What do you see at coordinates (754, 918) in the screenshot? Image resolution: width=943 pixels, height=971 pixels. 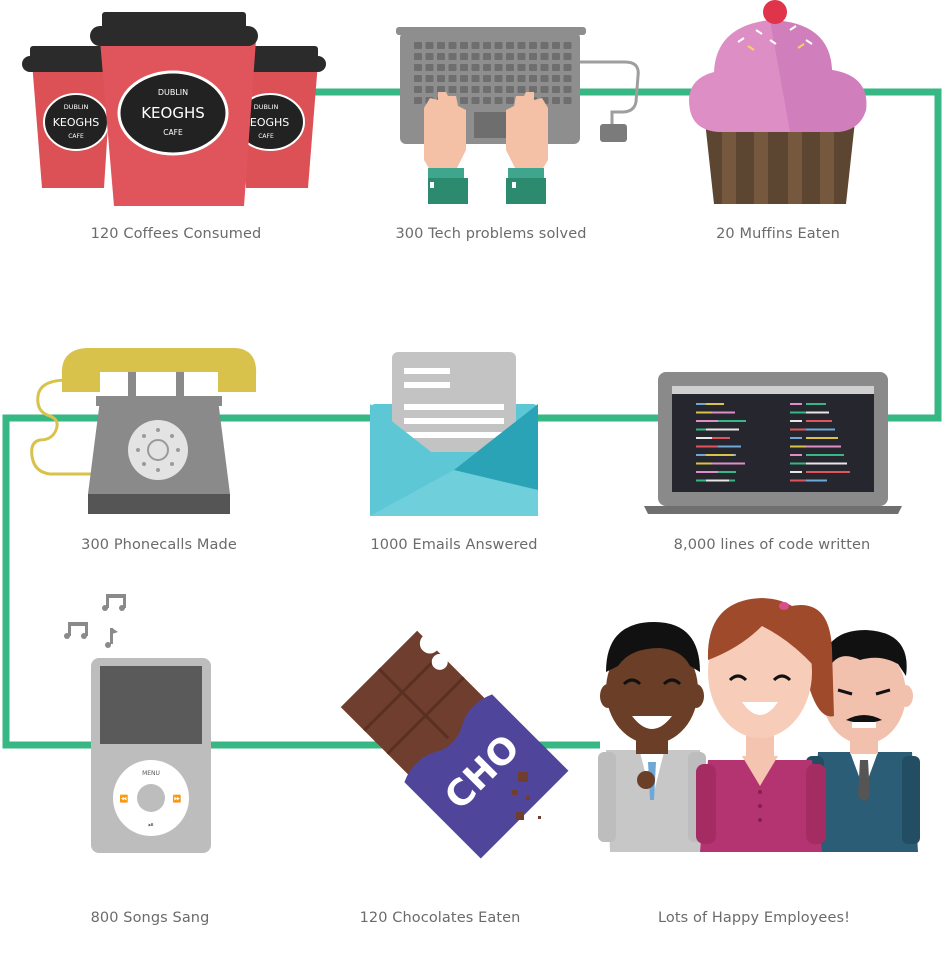 I see `caption-employees: Lots of Happy Employees!` at bounding box center [754, 918].